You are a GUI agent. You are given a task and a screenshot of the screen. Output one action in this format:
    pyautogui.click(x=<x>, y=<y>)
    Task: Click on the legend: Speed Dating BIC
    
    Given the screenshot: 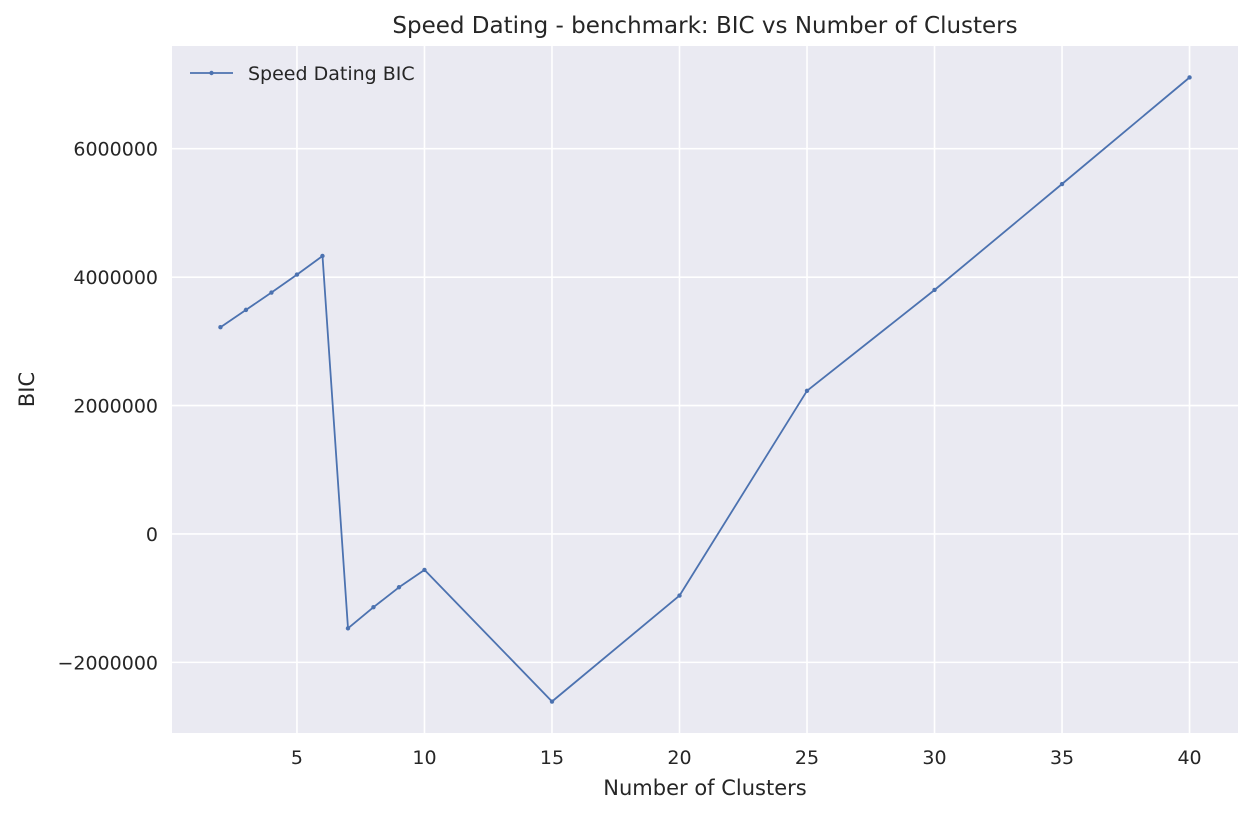 What is the action you would take?
    pyautogui.click(x=302, y=74)
    